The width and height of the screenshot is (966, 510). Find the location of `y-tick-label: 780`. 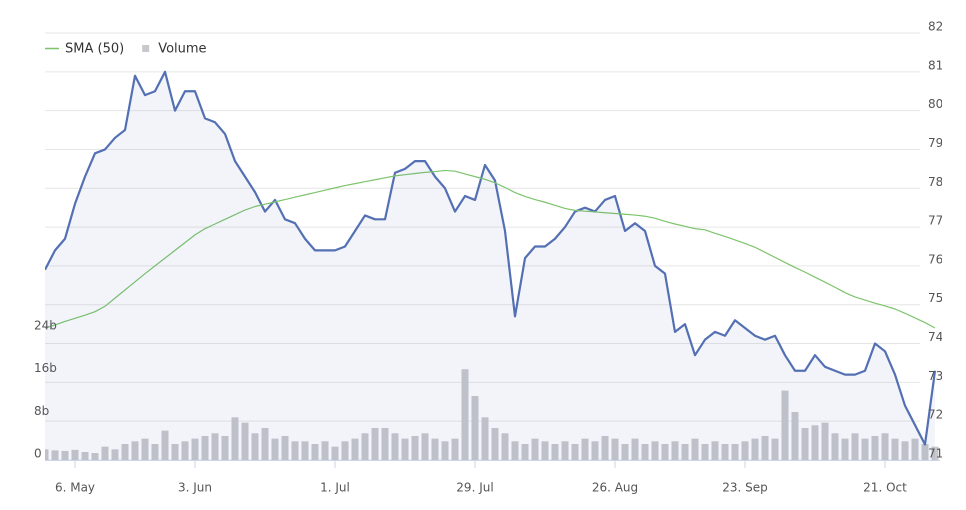

y-tick-label: 780 is located at coordinates (939, 182).